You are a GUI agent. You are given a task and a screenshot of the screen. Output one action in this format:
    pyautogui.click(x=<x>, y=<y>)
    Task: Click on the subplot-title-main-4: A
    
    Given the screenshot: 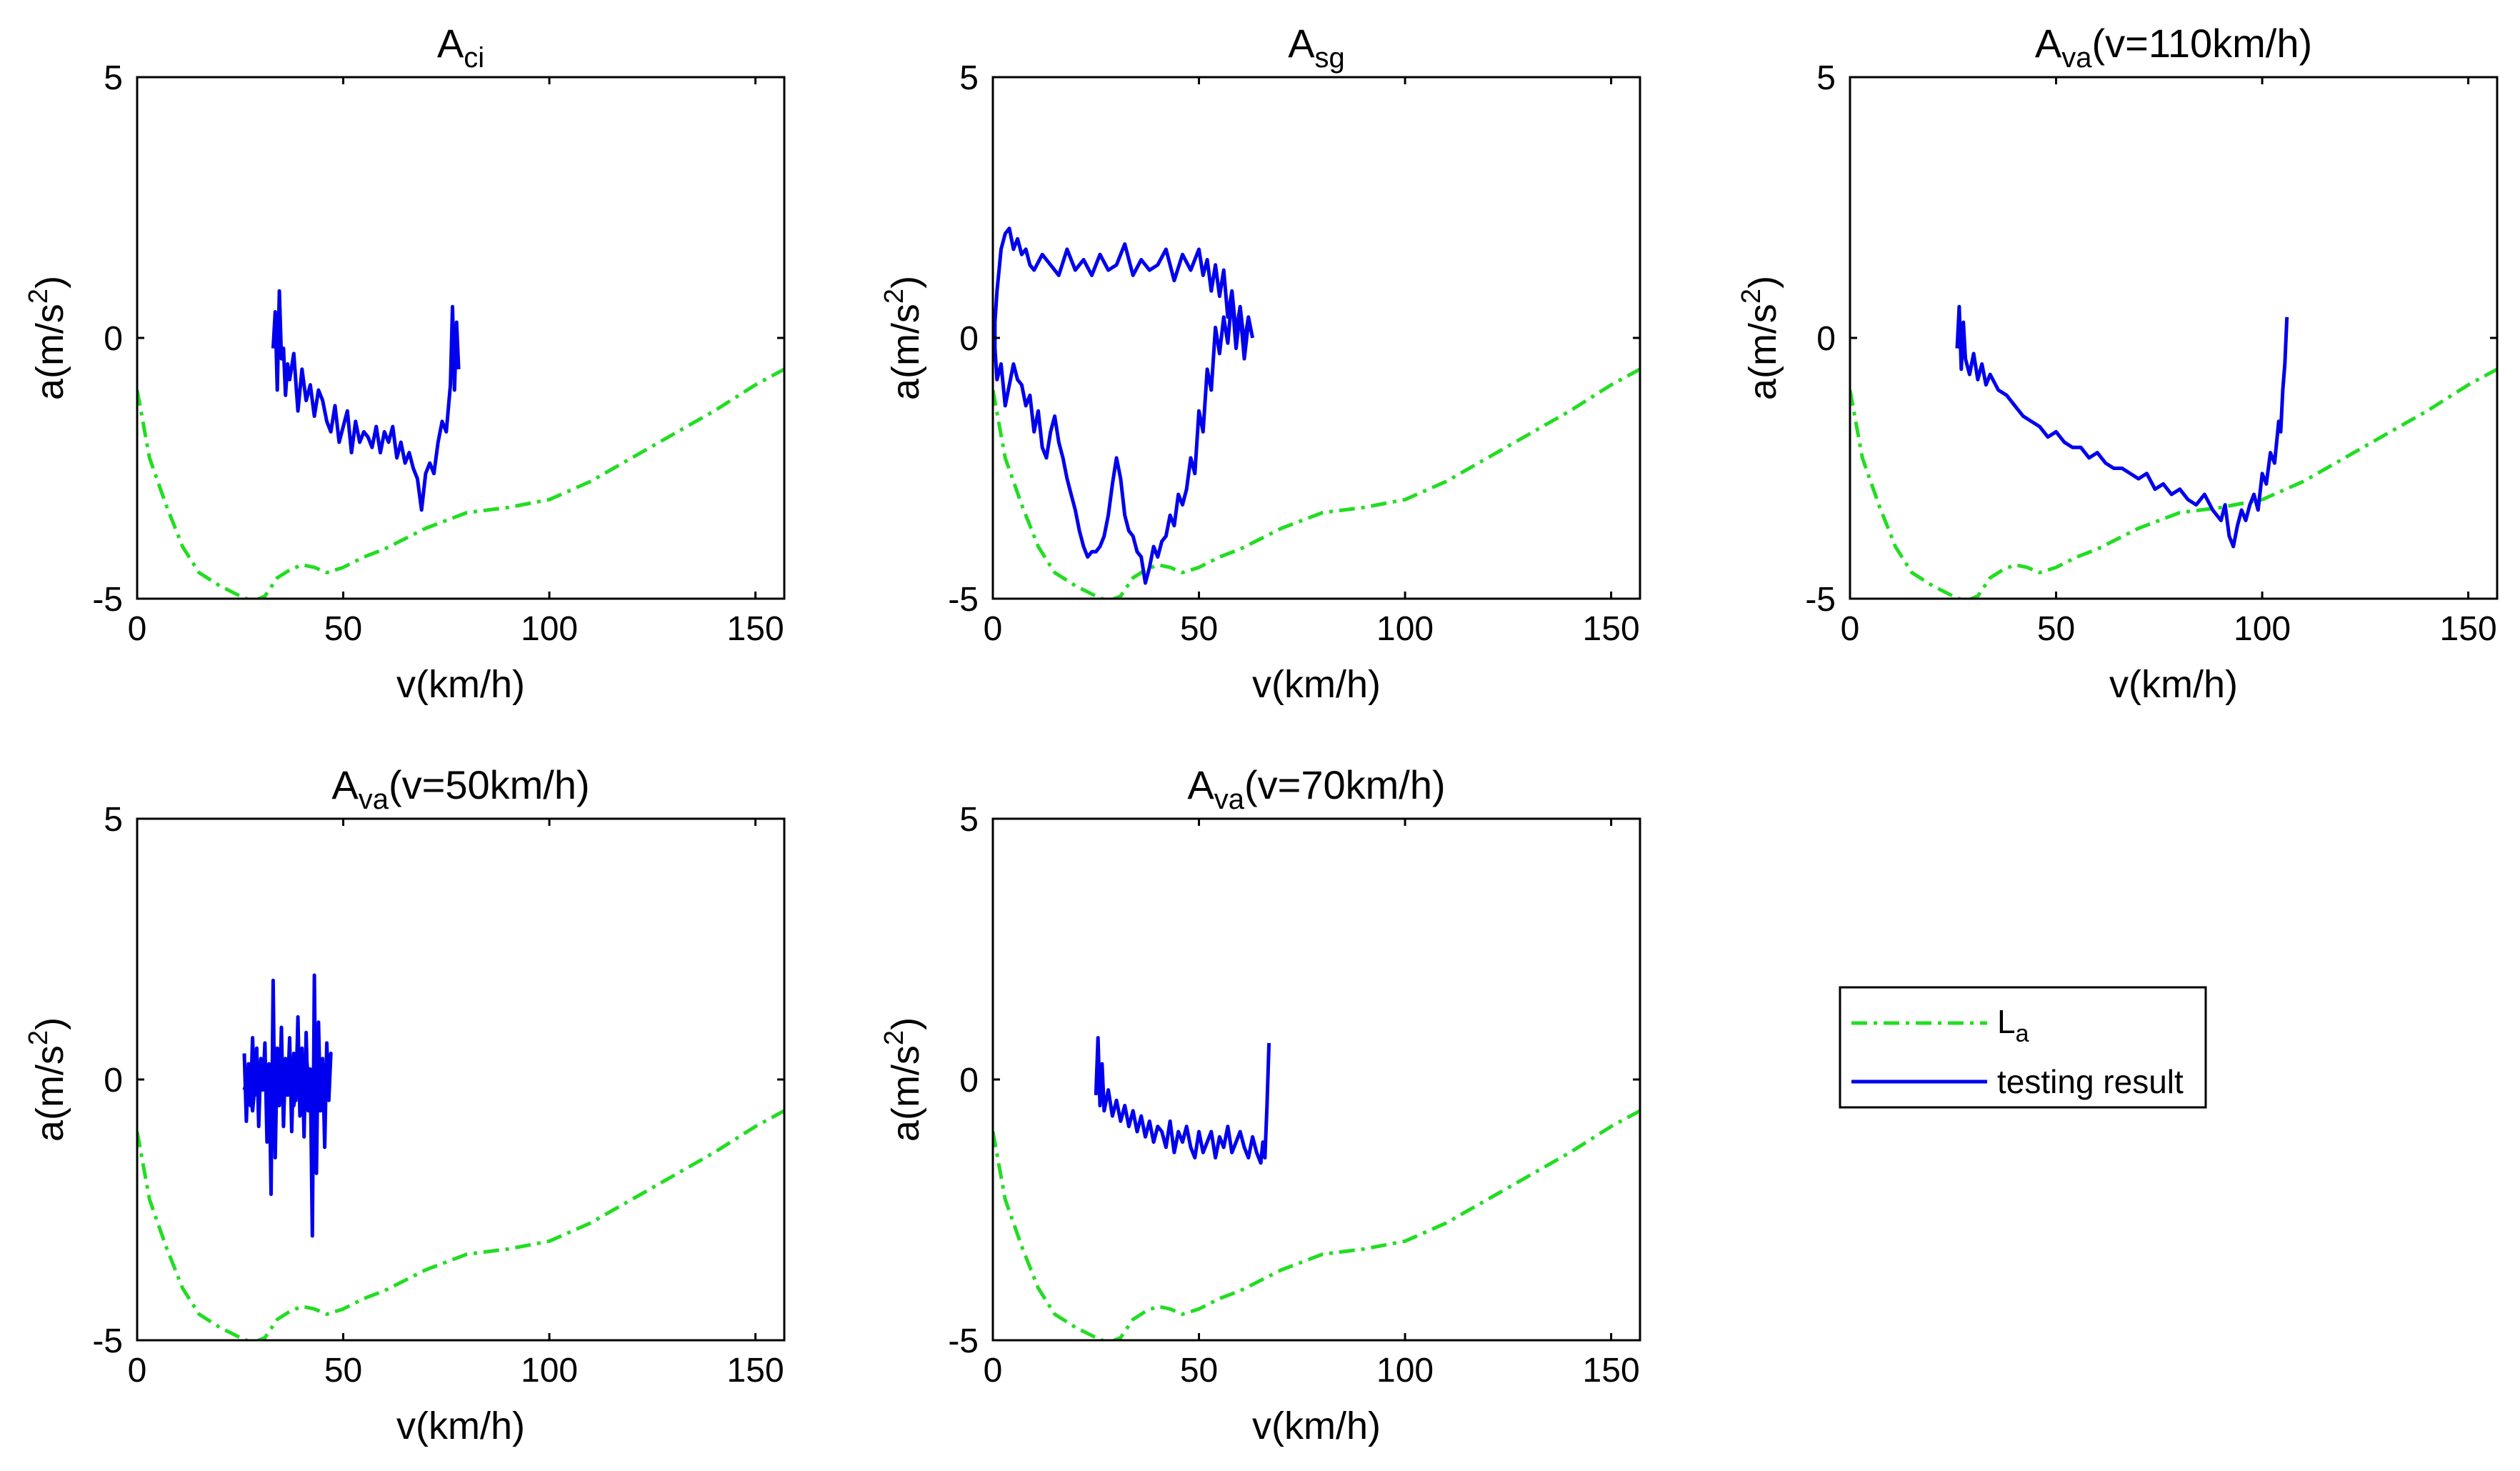 What is the action you would take?
    pyautogui.click(x=345, y=784)
    